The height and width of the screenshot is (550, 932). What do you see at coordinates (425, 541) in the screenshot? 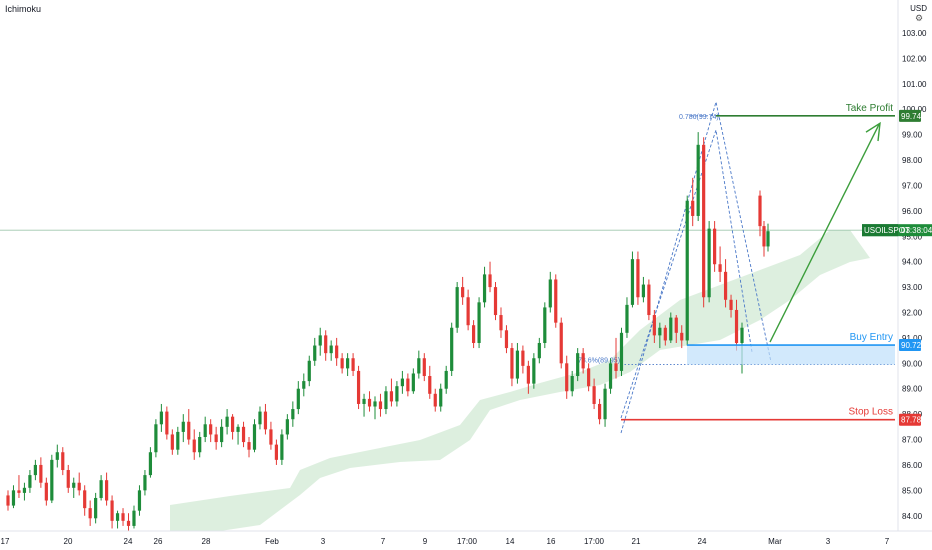
I see `x-tick-label: 9` at bounding box center [425, 541].